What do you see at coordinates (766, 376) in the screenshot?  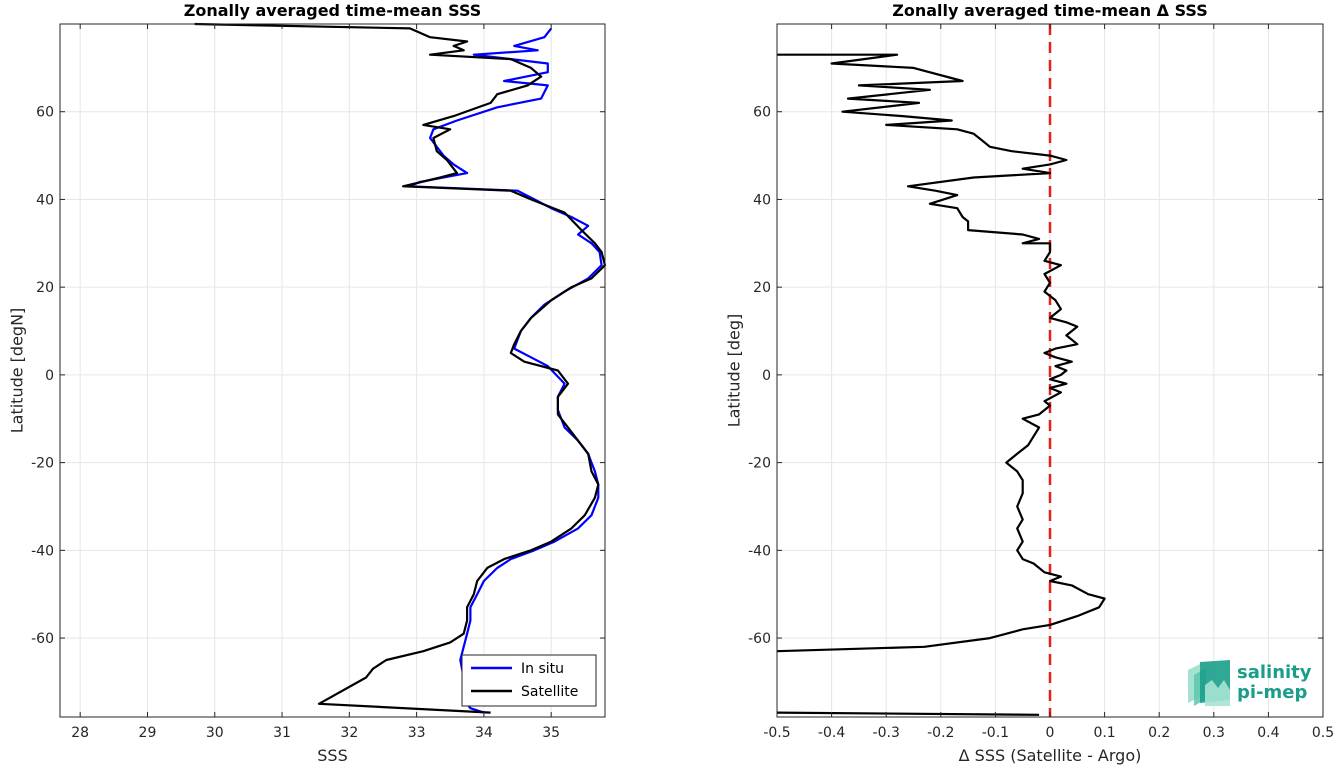 I see `right-ytick-label-3: 0` at bounding box center [766, 376].